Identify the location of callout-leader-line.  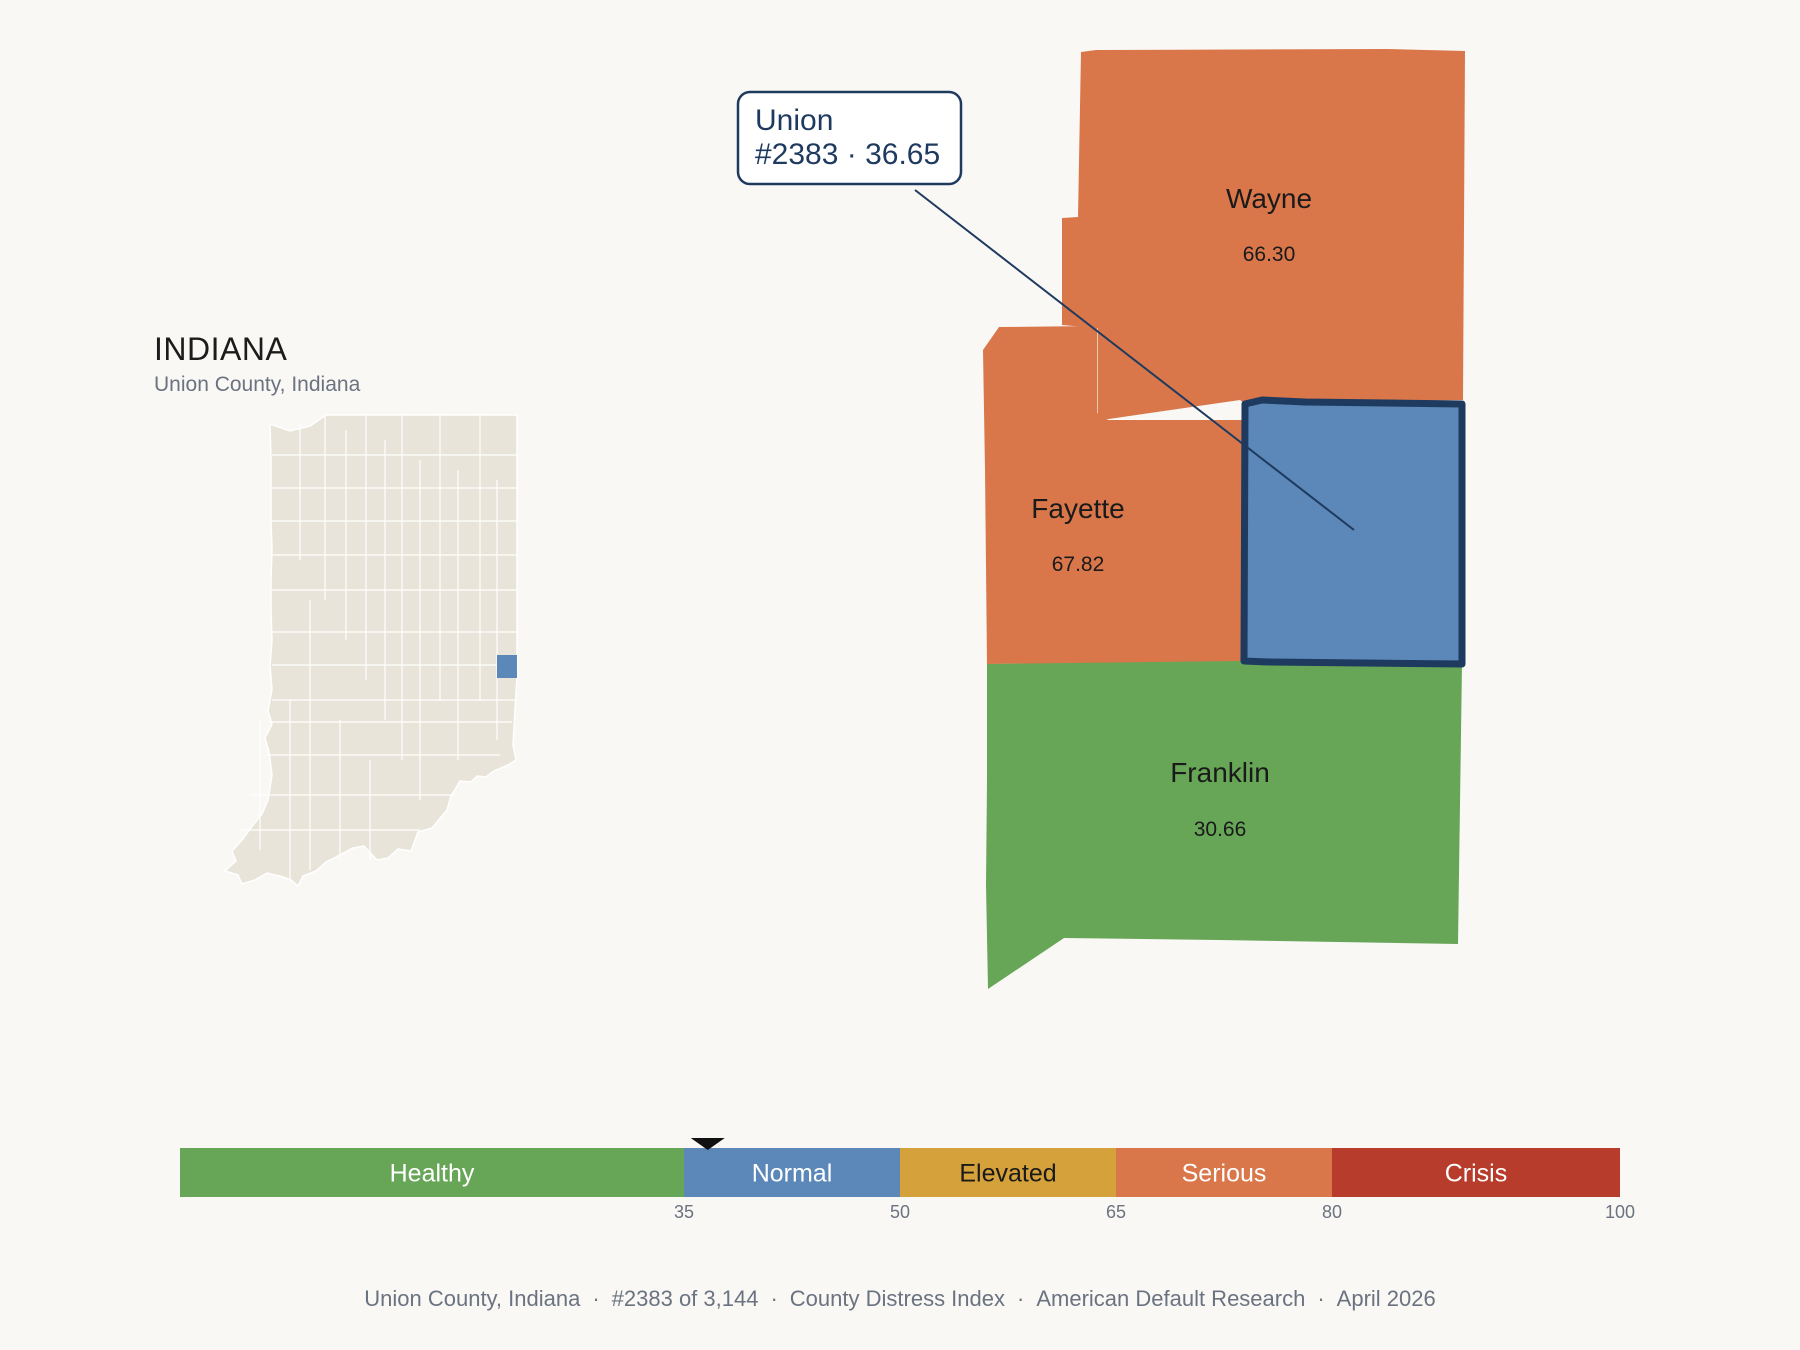
(1134, 360).